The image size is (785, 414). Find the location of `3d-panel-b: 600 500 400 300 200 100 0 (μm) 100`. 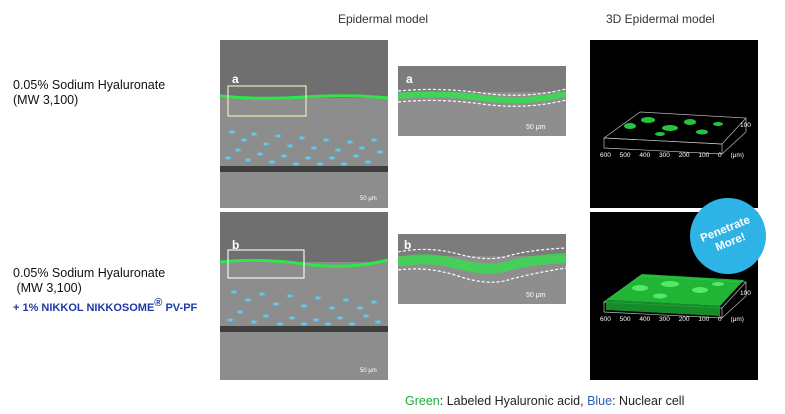

3d-panel-b: 600 500 400 300 200 100 0 (μm) 100 is located at coordinates (674, 296).